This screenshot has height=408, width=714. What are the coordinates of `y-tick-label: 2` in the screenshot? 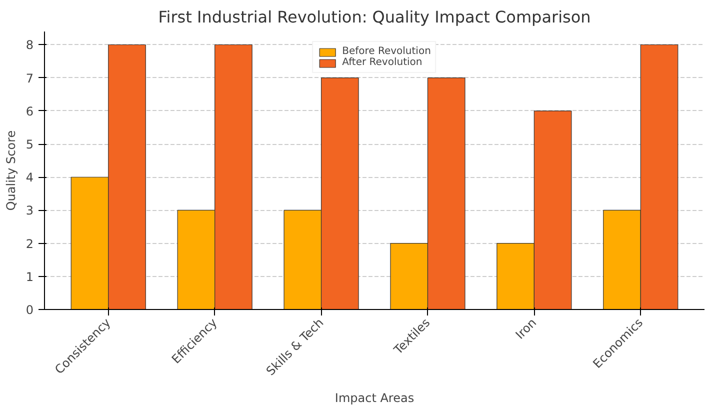 It's located at (30, 243).